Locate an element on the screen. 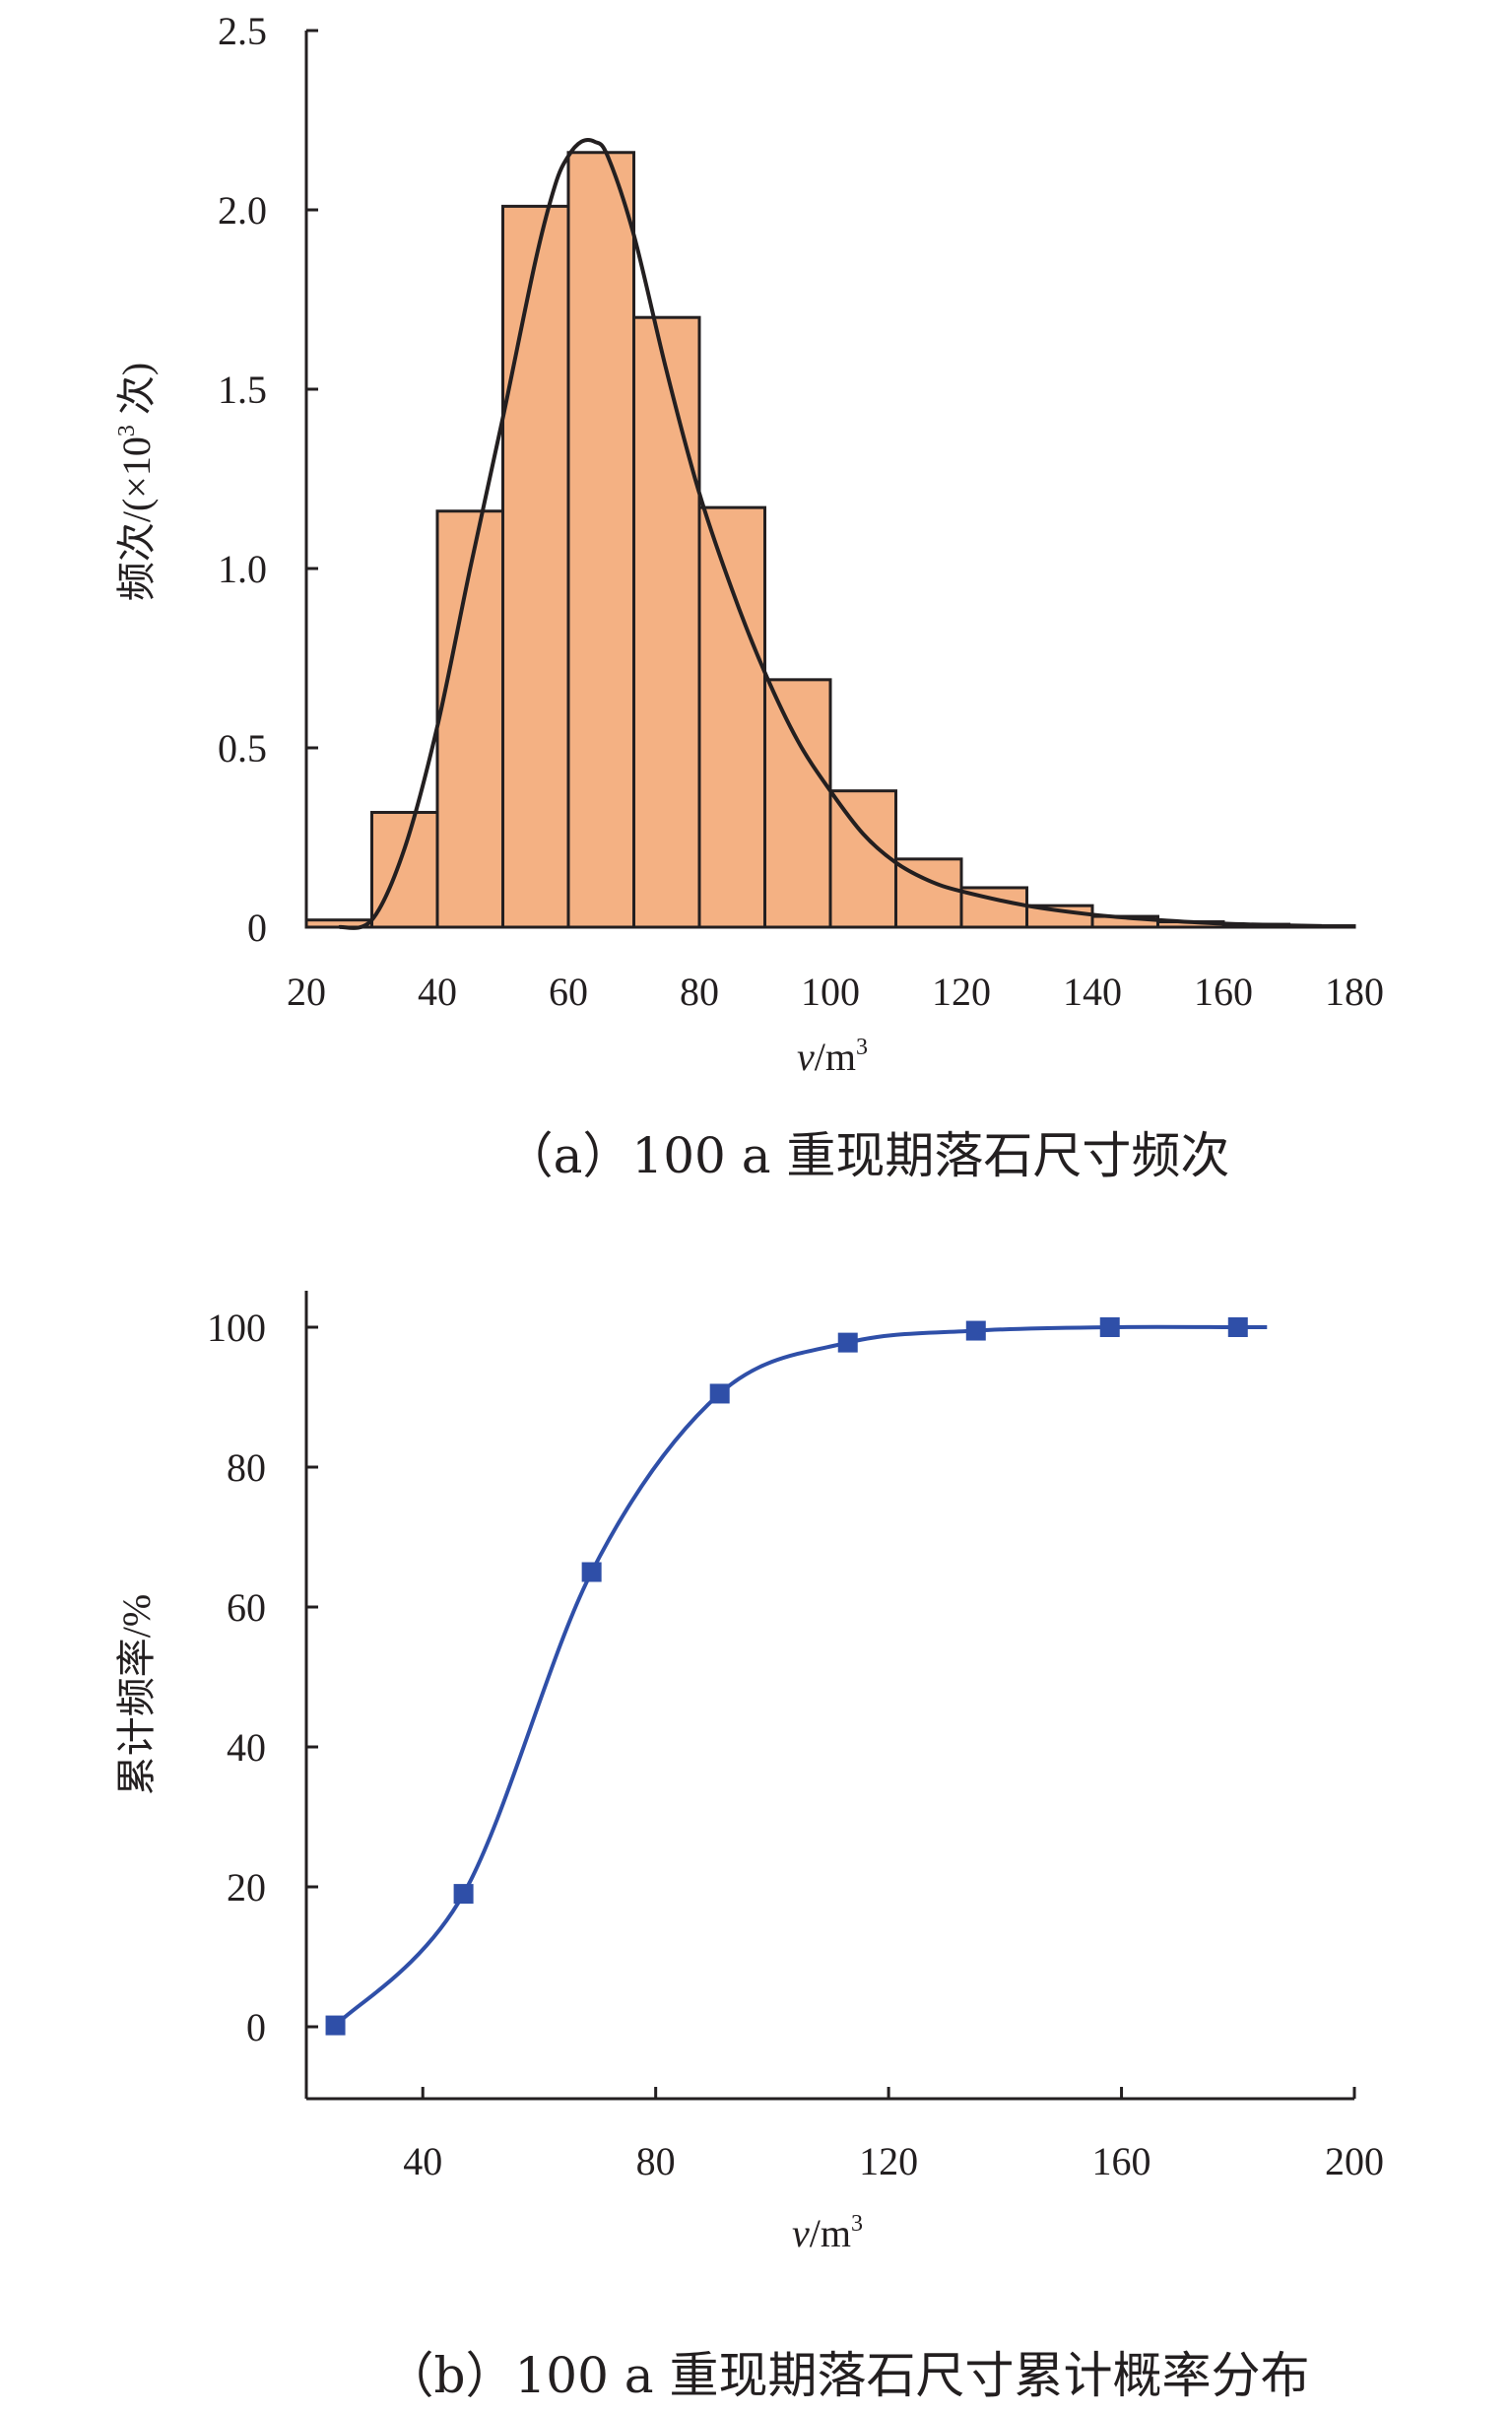 The image size is (1512, 2413). x-ticks-a: 20 40 60 80 100 120 140 160 180 is located at coordinates (835, 992).